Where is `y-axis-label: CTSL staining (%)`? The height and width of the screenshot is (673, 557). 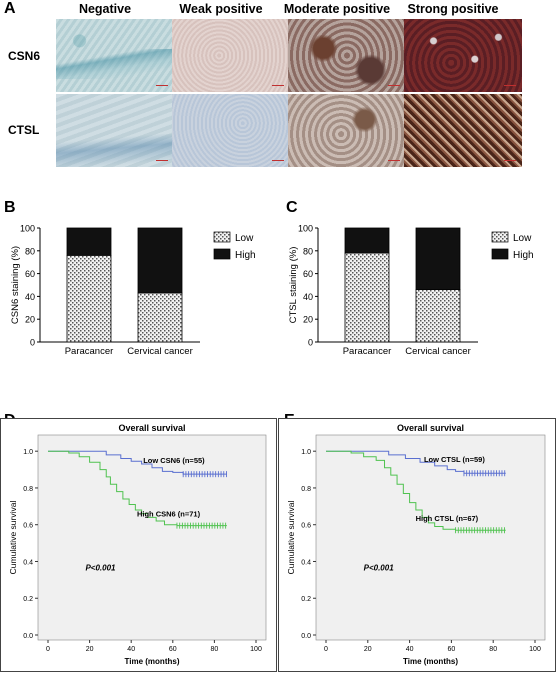 y-axis-label: CTSL staining (%) is located at coordinates (293, 285).